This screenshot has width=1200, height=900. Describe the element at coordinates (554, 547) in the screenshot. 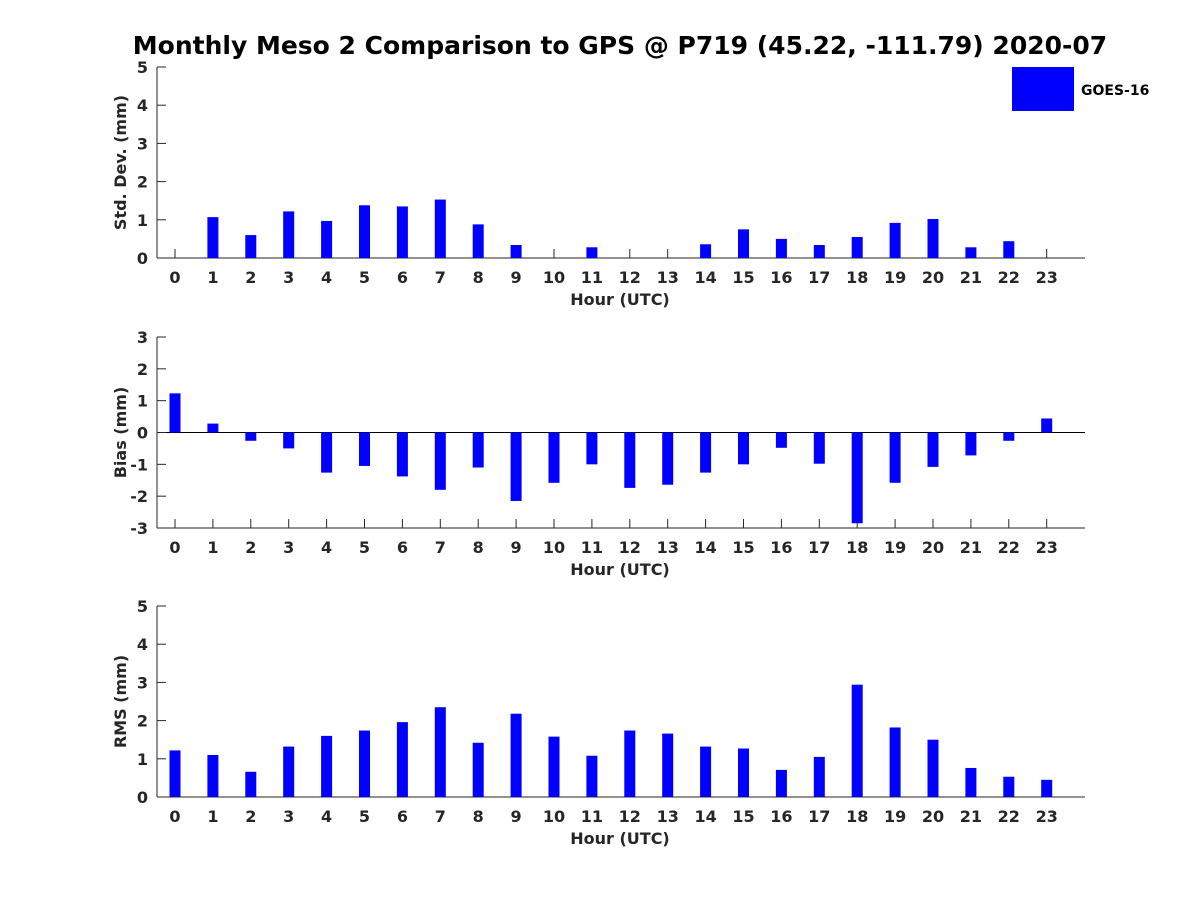

I see `bias-x-tick-label: 10` at that location.